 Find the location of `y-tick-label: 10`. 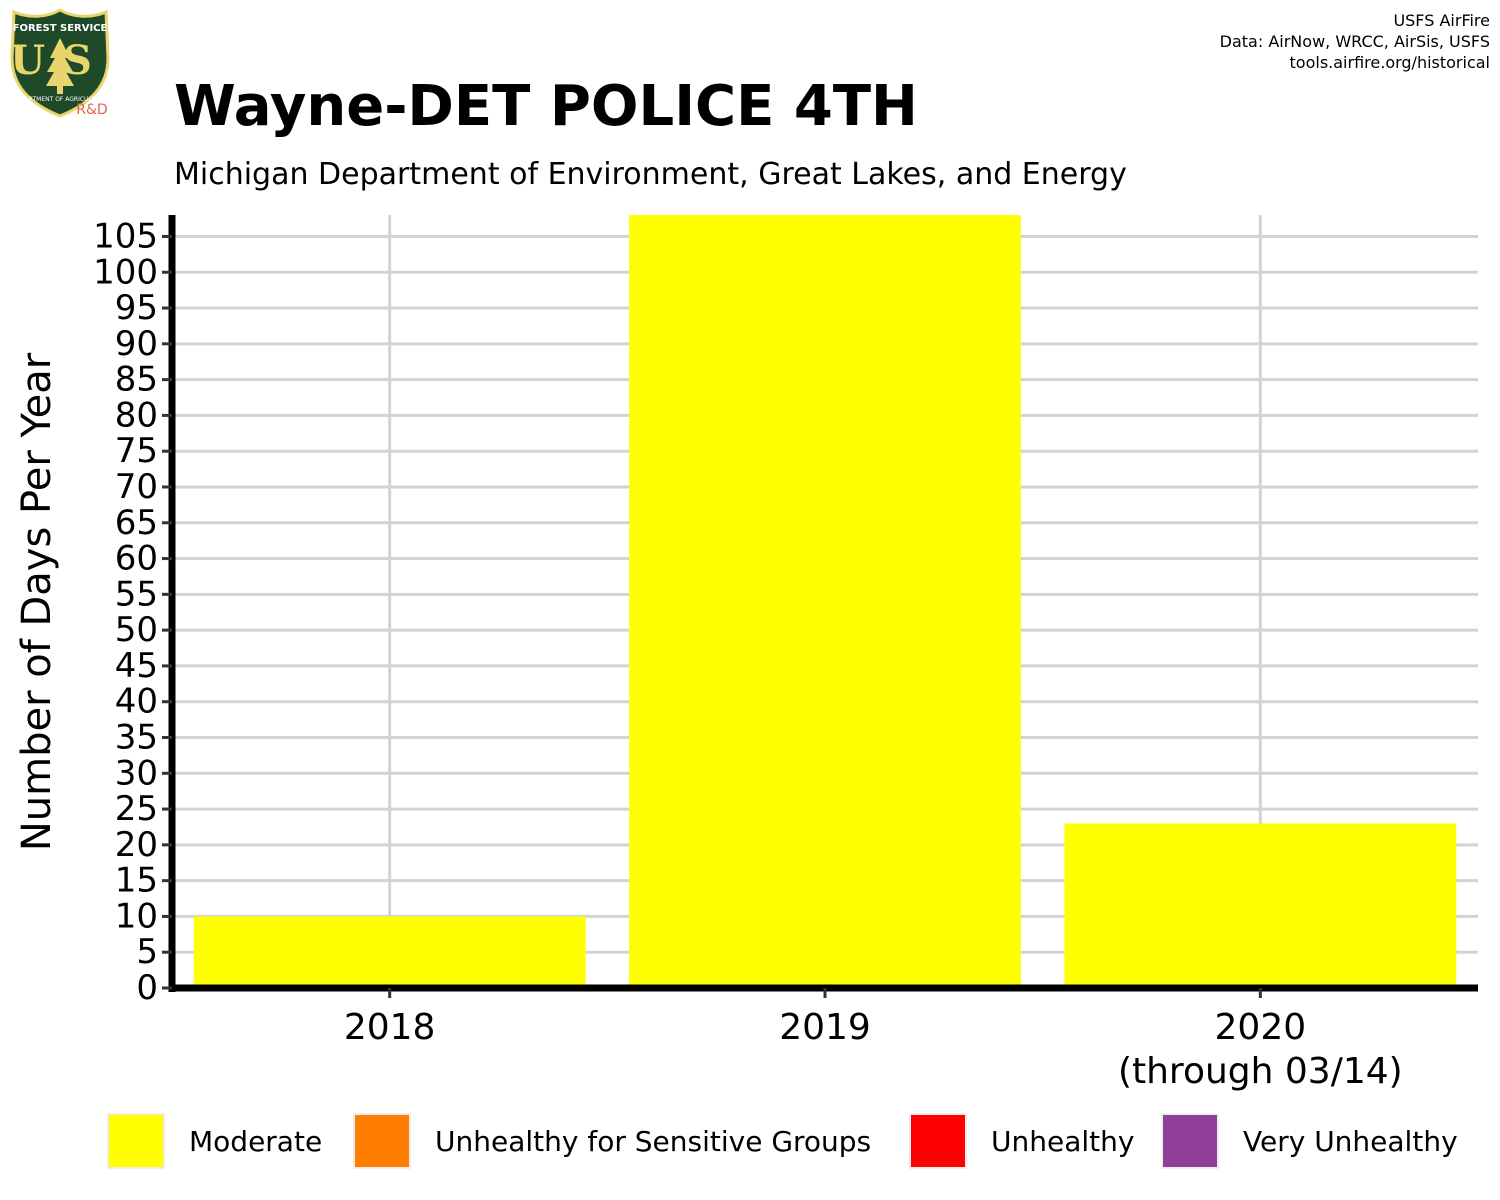

y-tick-label: 10 is located at coordinates (136, 916).